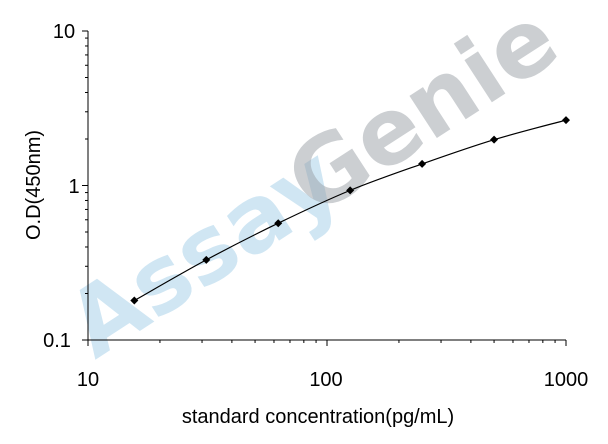  I want to click on y-tick-label-10: 10, so click(64, 32).